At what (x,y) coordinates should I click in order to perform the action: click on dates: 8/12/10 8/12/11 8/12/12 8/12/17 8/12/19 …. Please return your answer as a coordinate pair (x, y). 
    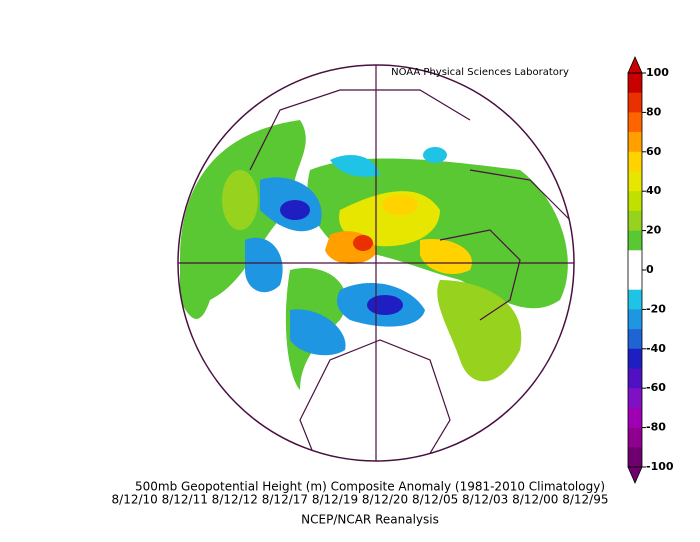
    Looking at the image, I should click on (360, 500).